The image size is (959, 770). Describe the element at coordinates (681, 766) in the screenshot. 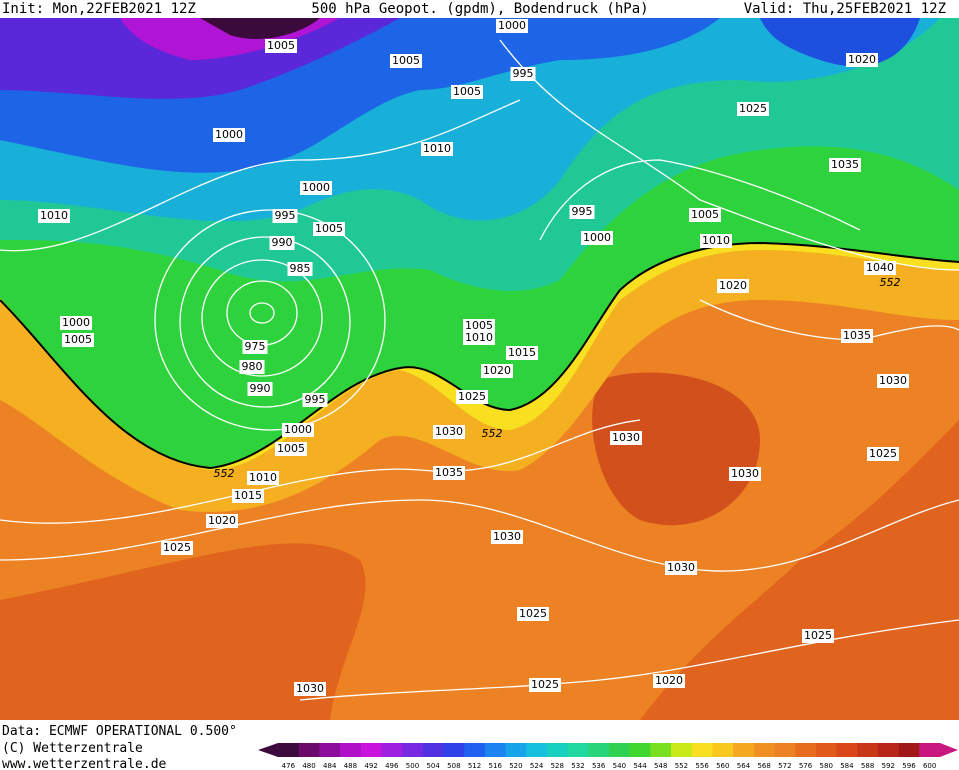

I see `colorbar-label: 552` at that location.